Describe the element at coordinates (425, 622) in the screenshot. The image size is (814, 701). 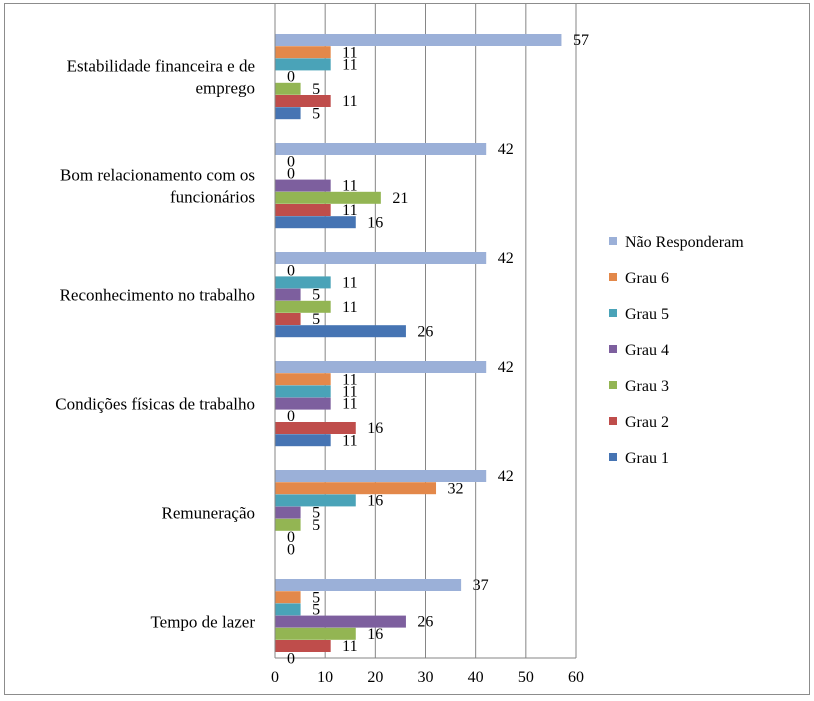
I see `data-label-grau-4-cat-5: 26` at that location.